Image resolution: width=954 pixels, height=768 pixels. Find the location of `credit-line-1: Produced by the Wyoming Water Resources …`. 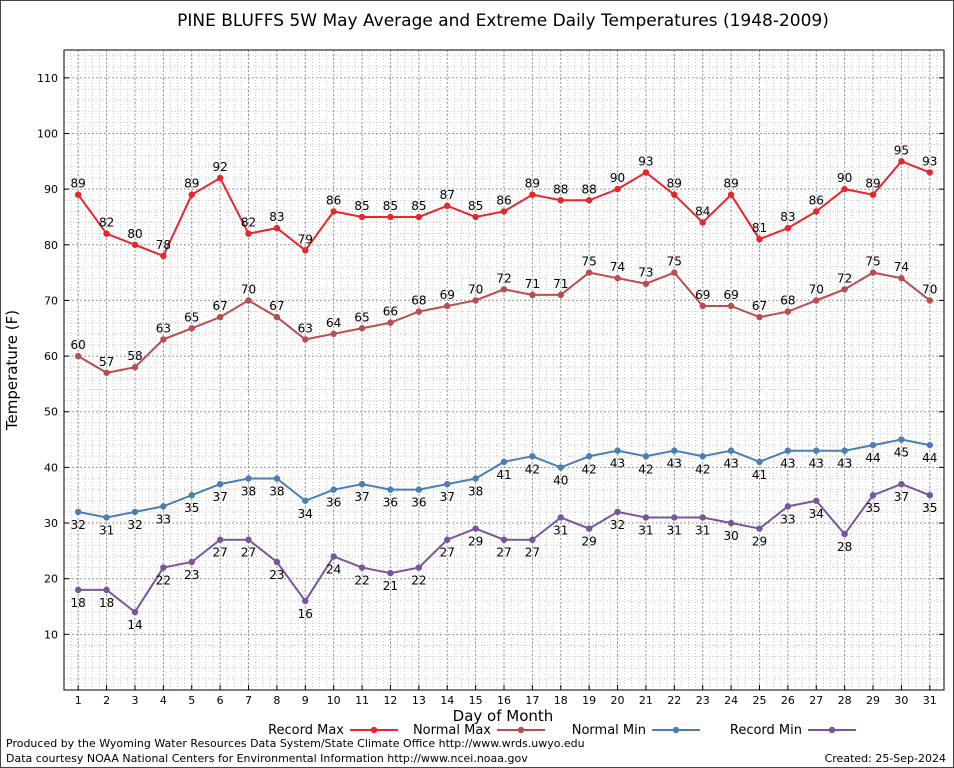

credit-line-1: Produced by the Wyoming Water Resources … is located at coordinates (295, 743).